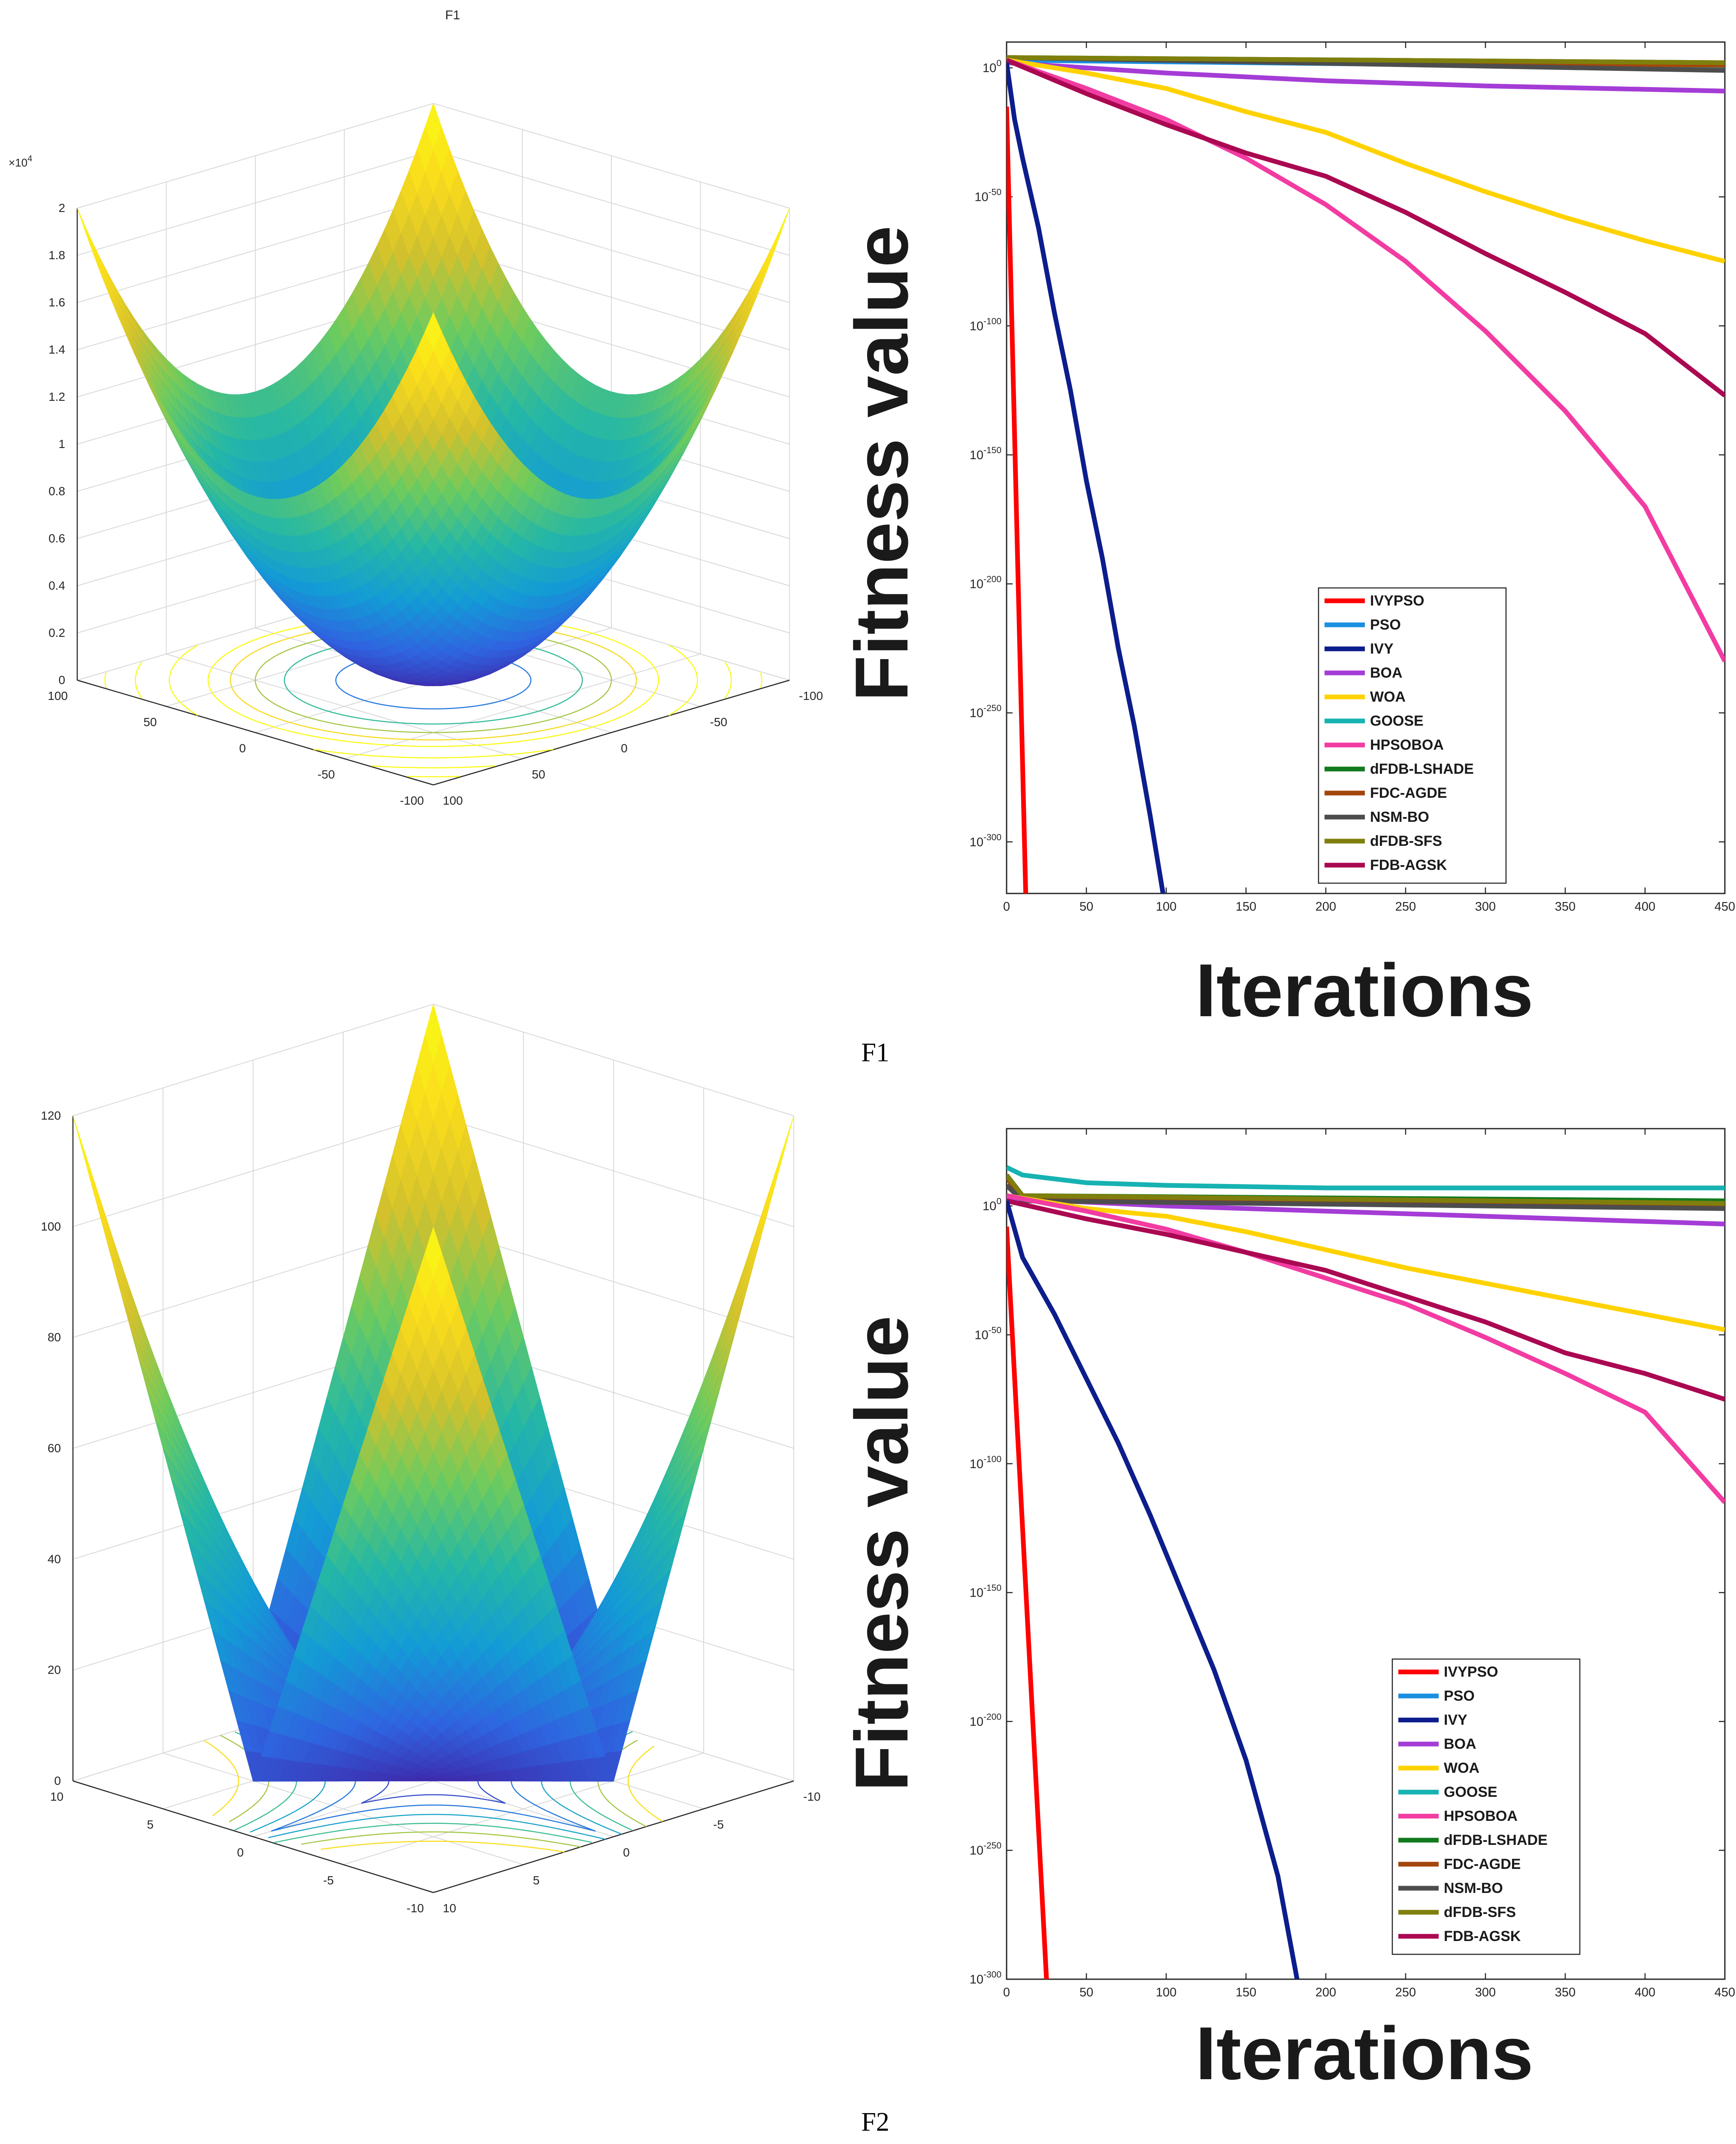  I want to click on series-line-woa, so click(1366, 1263).